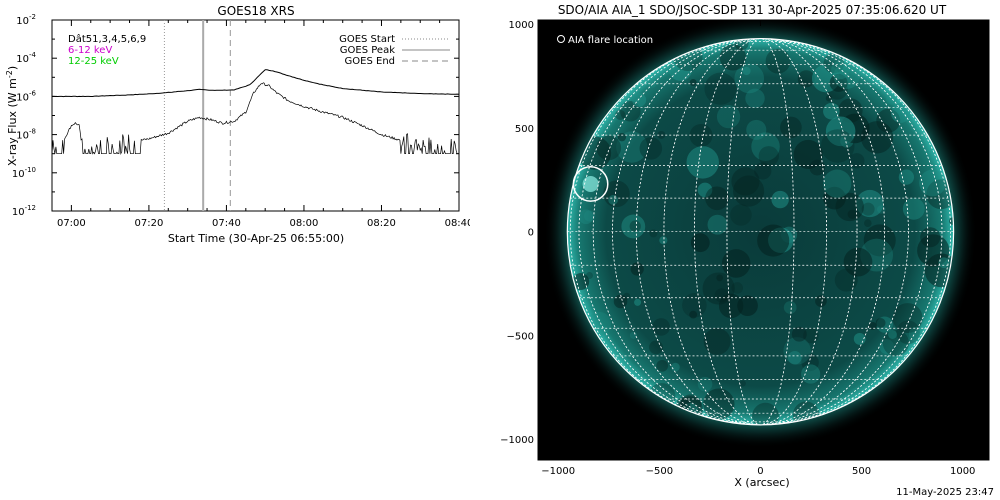  I want to click on goes-legend-left: Dât51,3,4,5,6,9 6-12 keV 12-25 keV, so click(107, 50).